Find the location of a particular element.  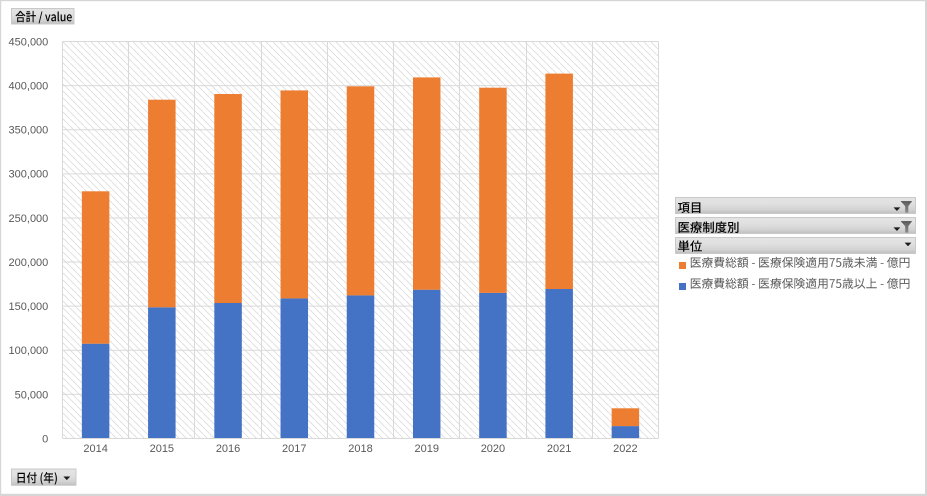

svg-text: 250,000 is located at coordinates (29, 219).